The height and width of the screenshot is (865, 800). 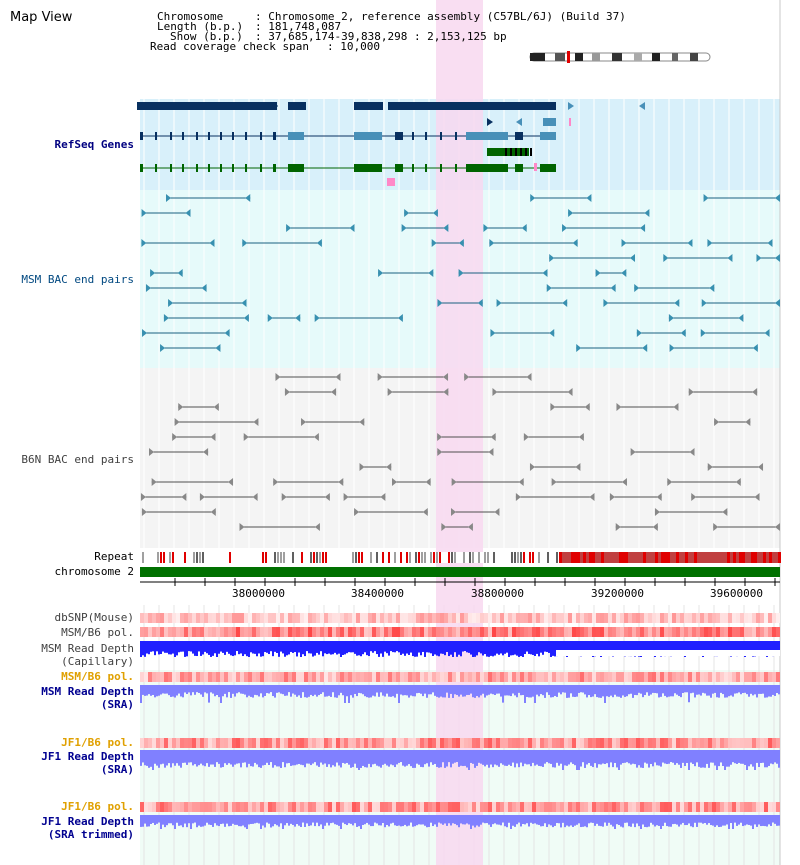 What do you see at coordinates (97, 632) in the screenshot?
I see `track-label-msm-b6-pol-1: MSM/B6 pol.` at bounding box center [97, 632].